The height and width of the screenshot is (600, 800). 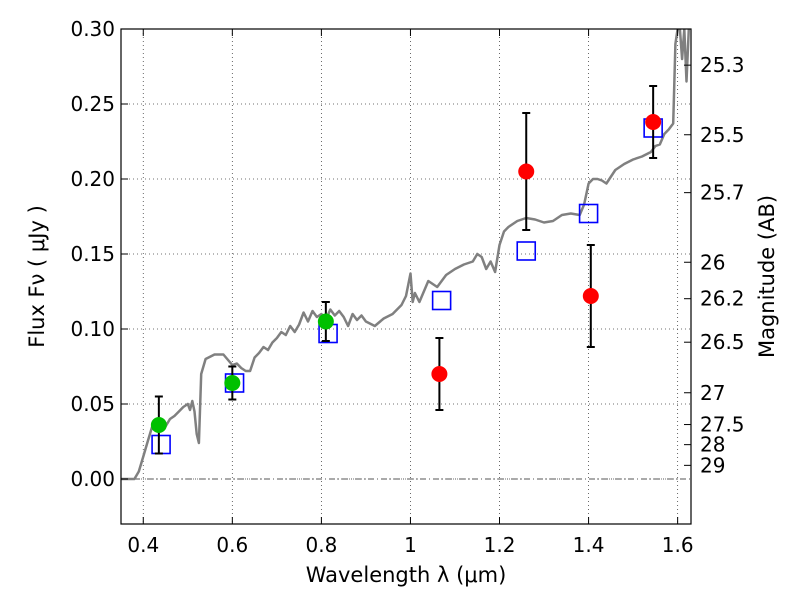 I want to click on x-tick-label: 1.2, so click(x=500, y=545).